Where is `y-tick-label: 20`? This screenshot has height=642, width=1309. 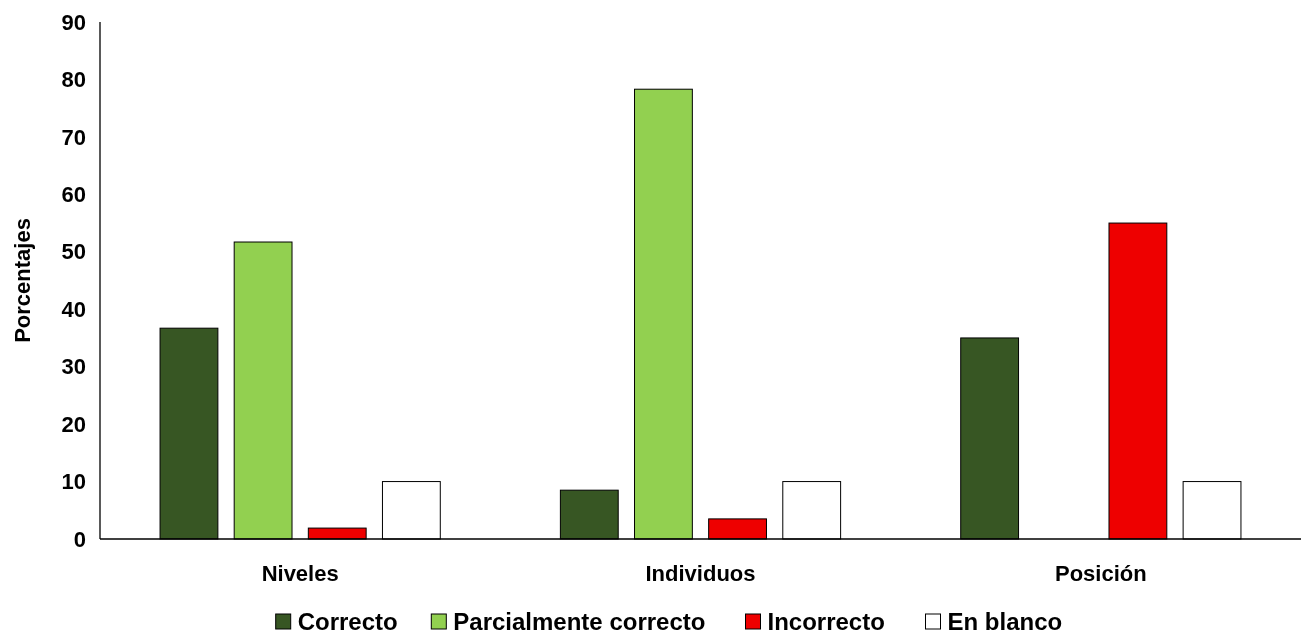 y-tick-label: 20 is located at coordinates (73, 424).